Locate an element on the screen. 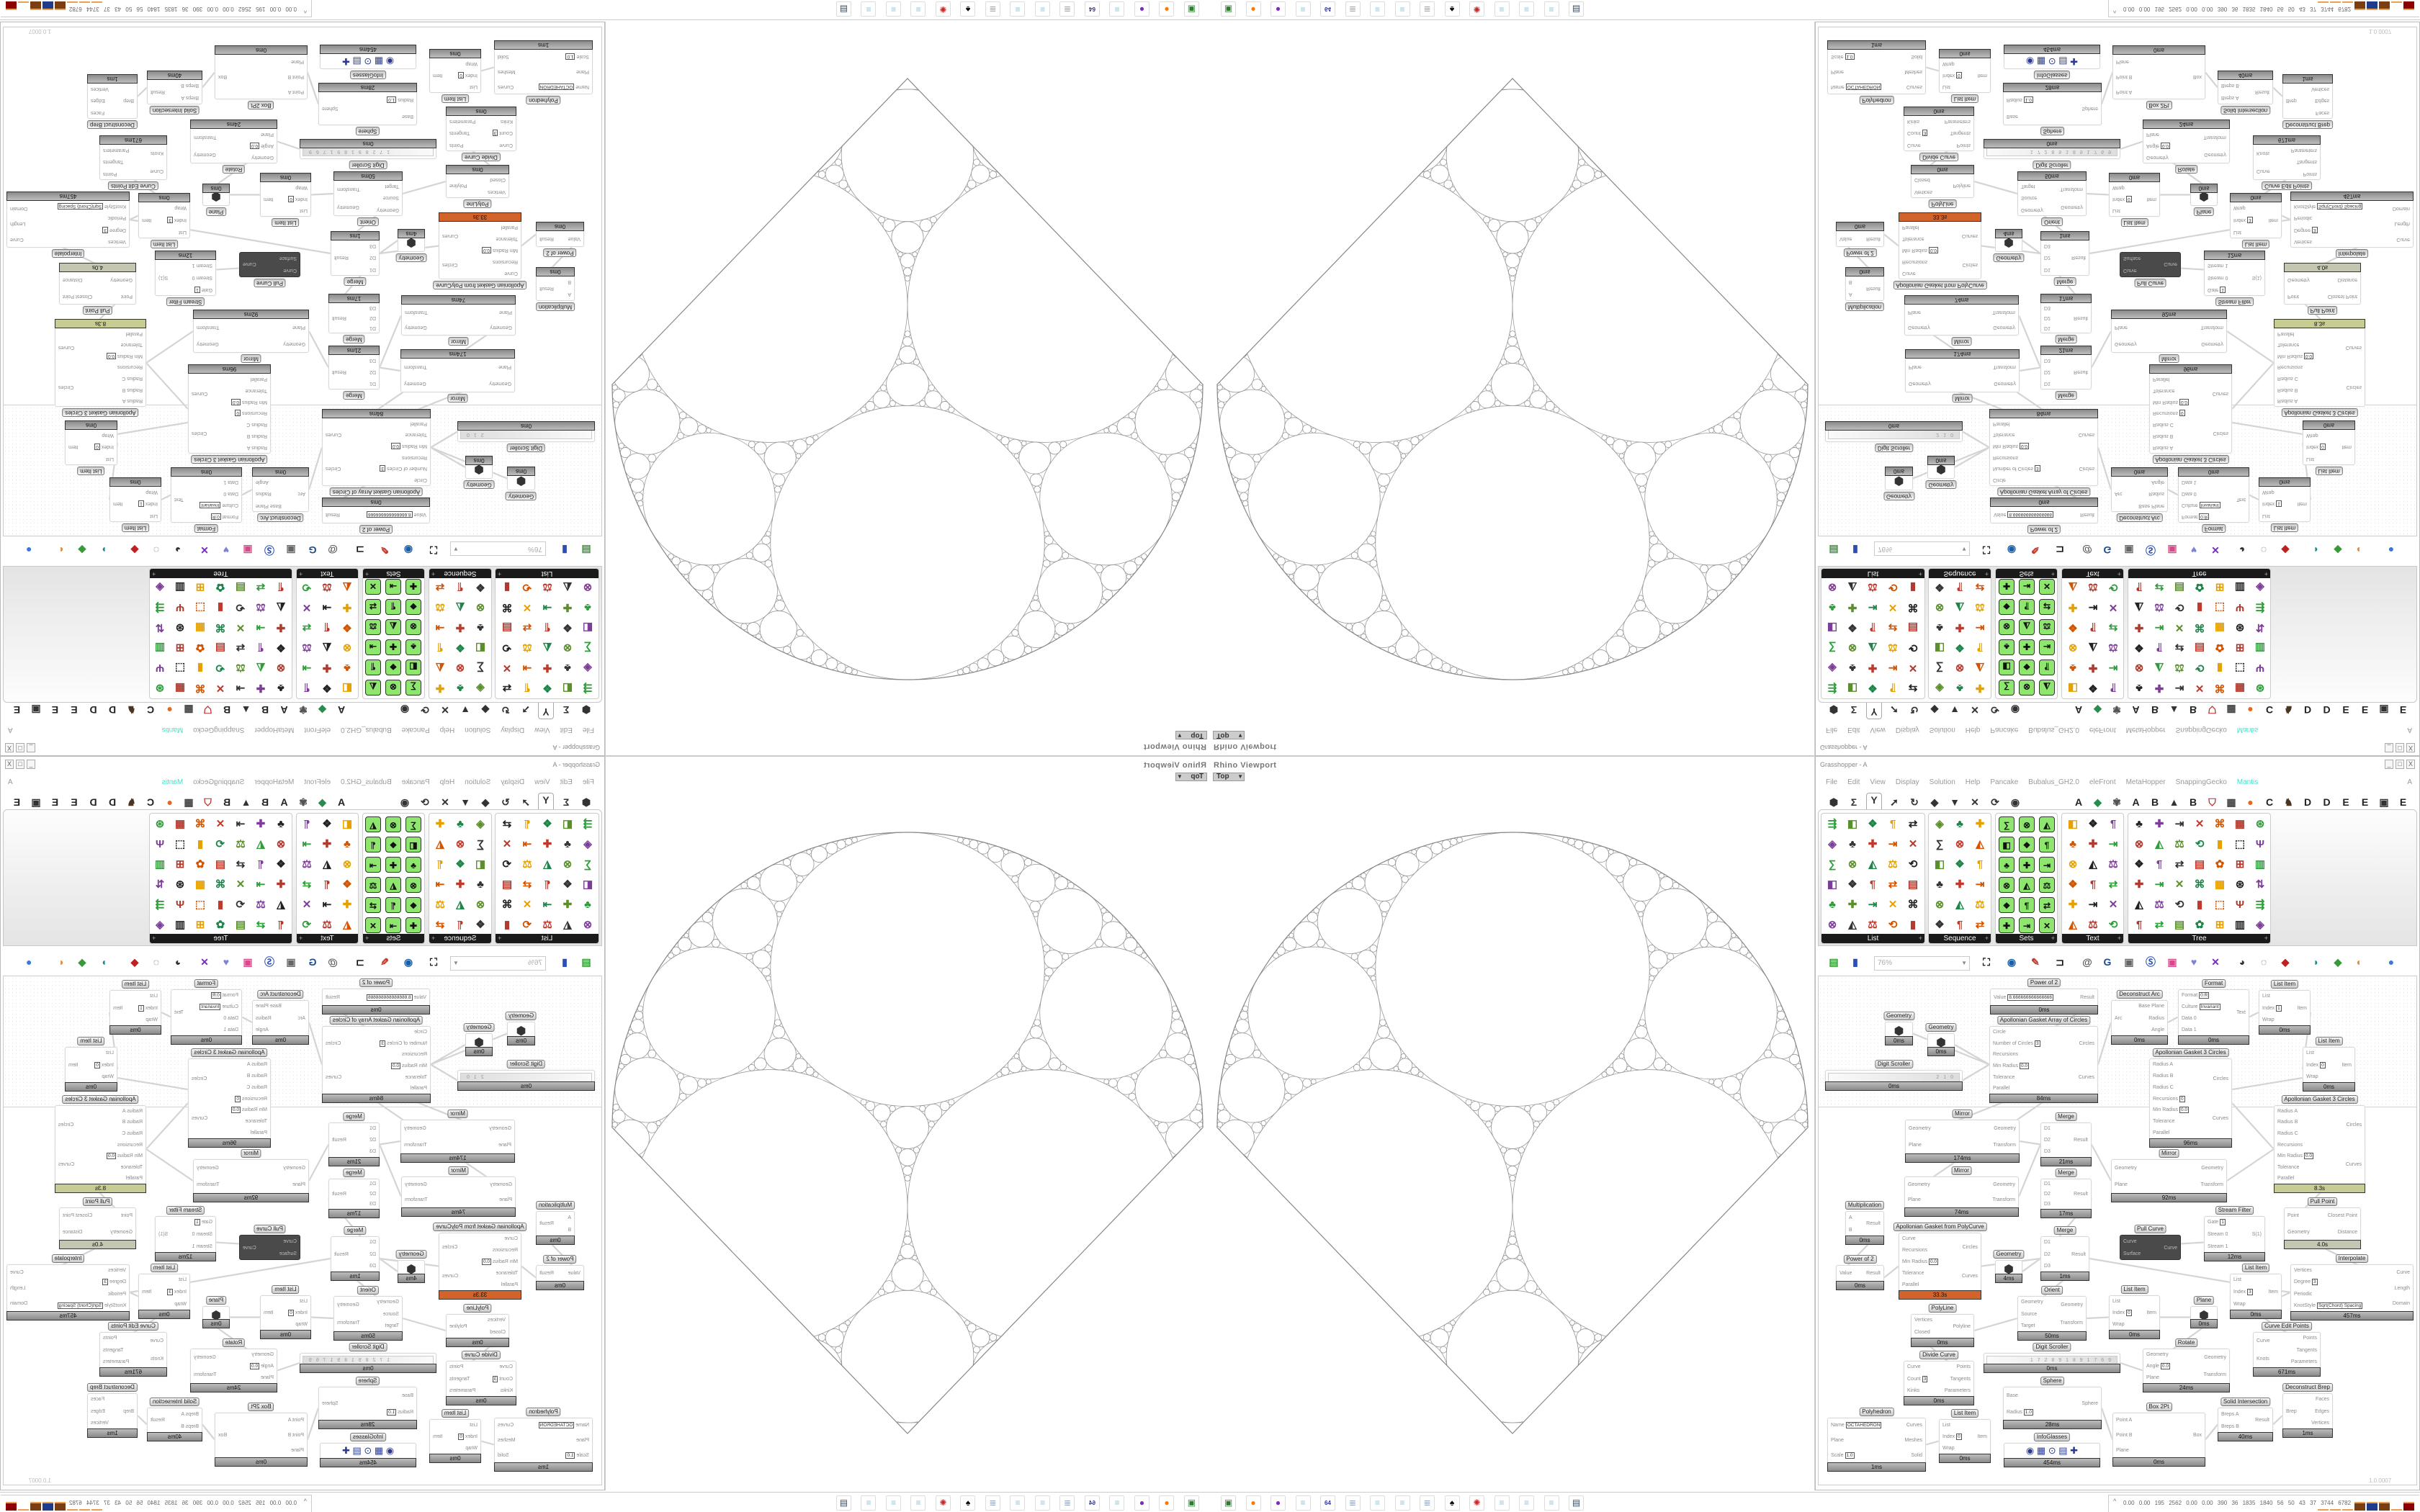  component-icon: ❖ is located at coordinates (2073, 627).